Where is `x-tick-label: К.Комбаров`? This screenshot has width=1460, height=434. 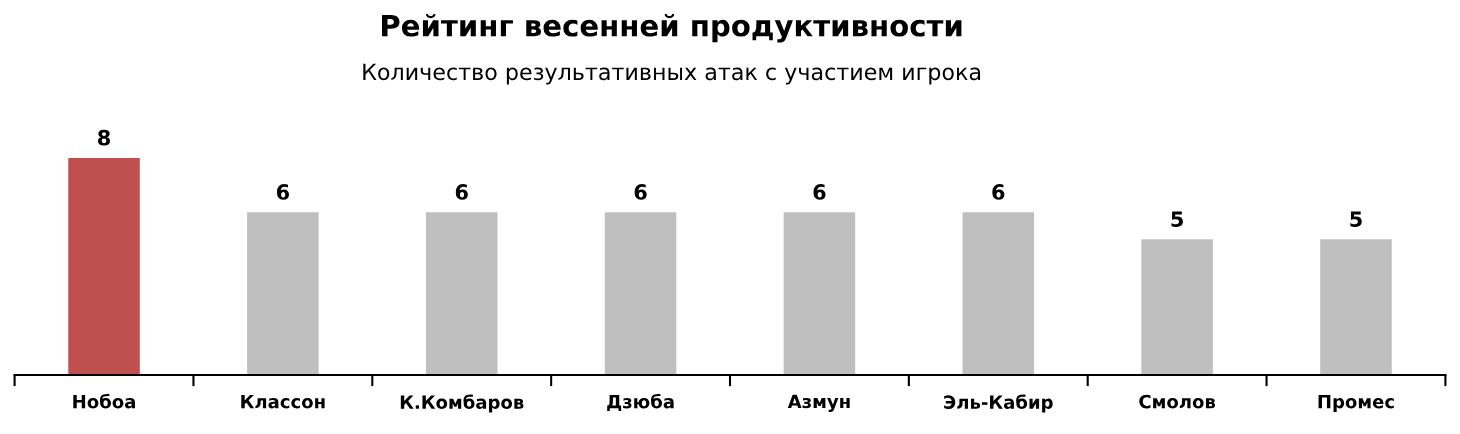
x-tick-label: К.Комбаров is located at coordinates (462, 403).